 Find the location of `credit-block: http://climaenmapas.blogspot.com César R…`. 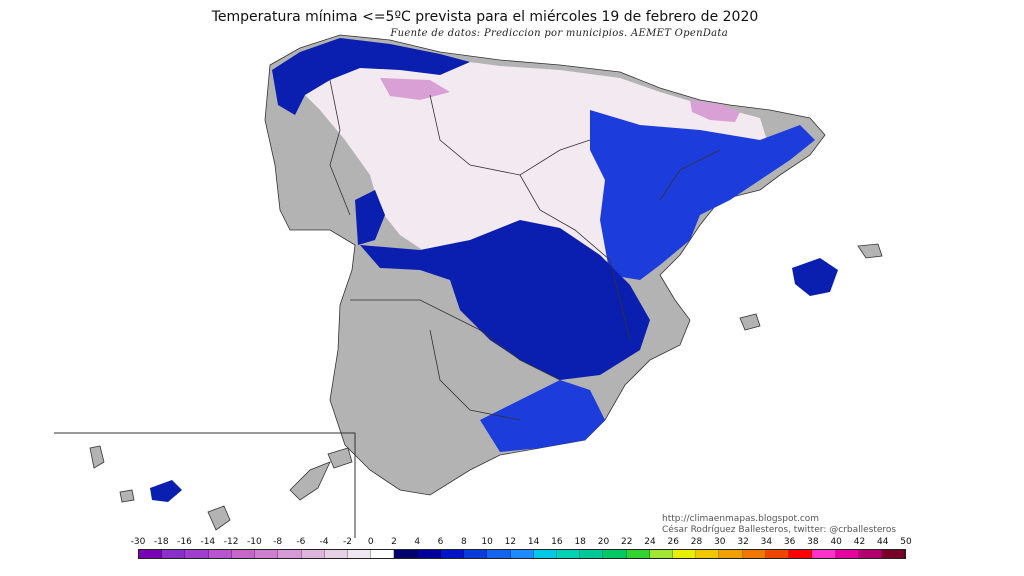

credit-block: http://climaenmapas.blogspot.com César R… is located at coordinates (779, 525).